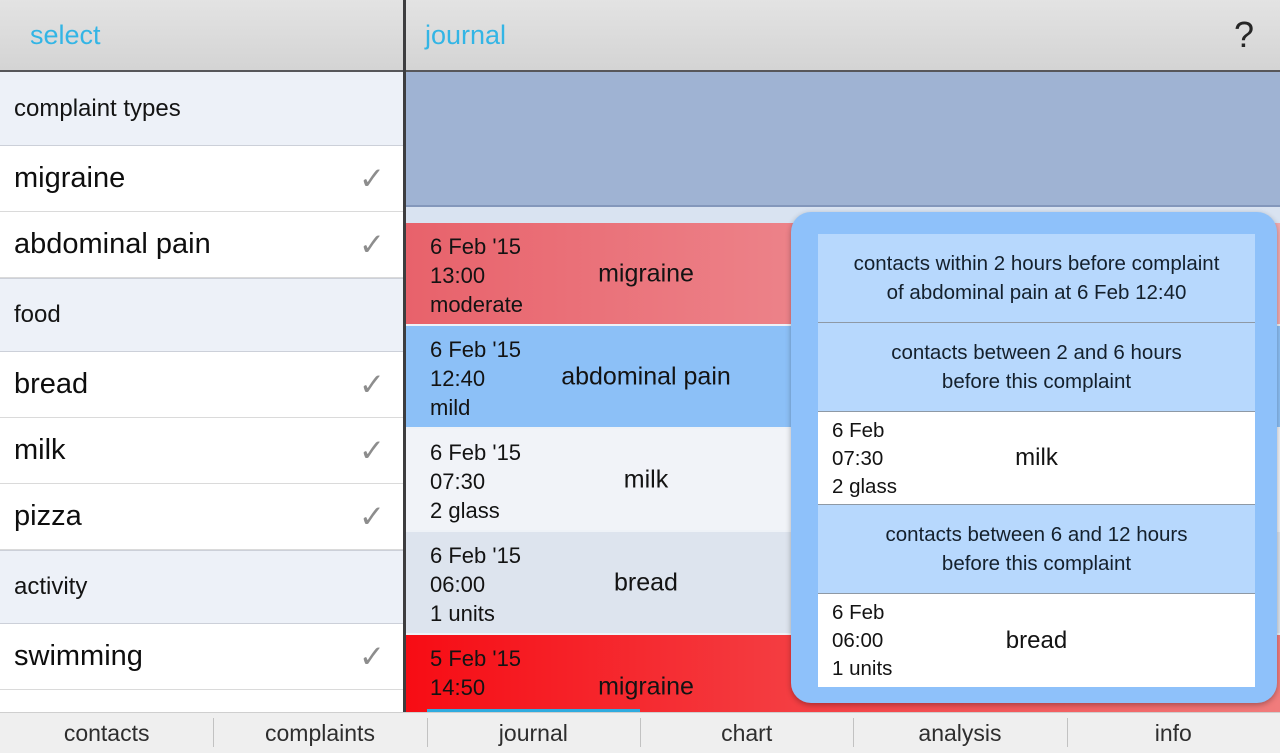 Image resolution: width=1280 pixels, height=753 pixels. Describe the element at coordinates (1036, 292) in the screenshot. I see `popup-header-line: of abdominal pain at 6 Feb 12:40` at that location.